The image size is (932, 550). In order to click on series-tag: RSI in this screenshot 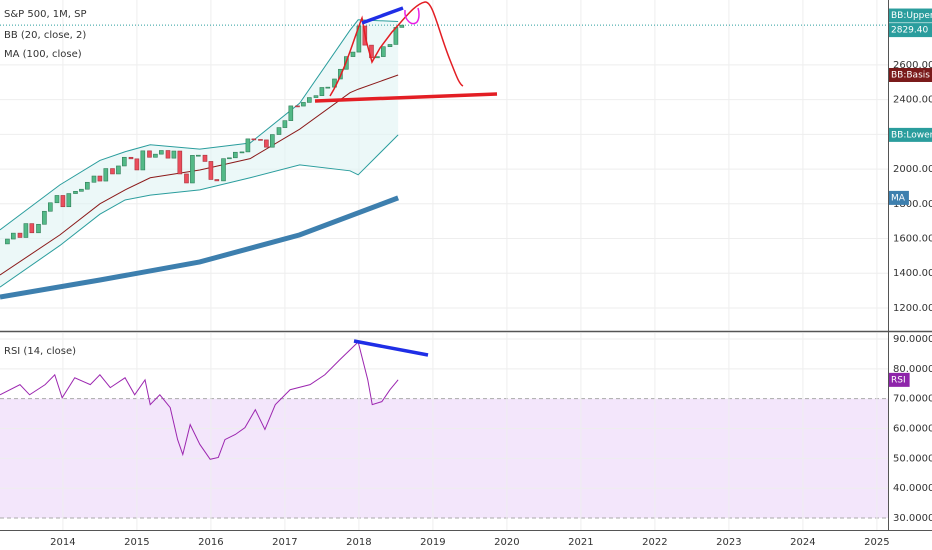, I will do `click(899, 379)`.